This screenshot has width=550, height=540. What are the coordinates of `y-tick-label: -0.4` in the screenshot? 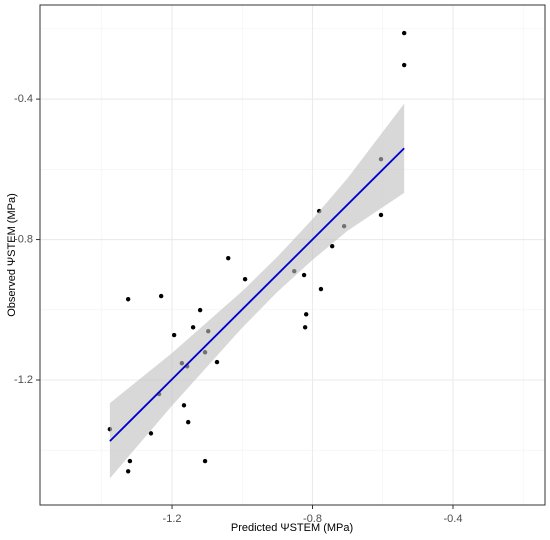 It's located at (23, 99).